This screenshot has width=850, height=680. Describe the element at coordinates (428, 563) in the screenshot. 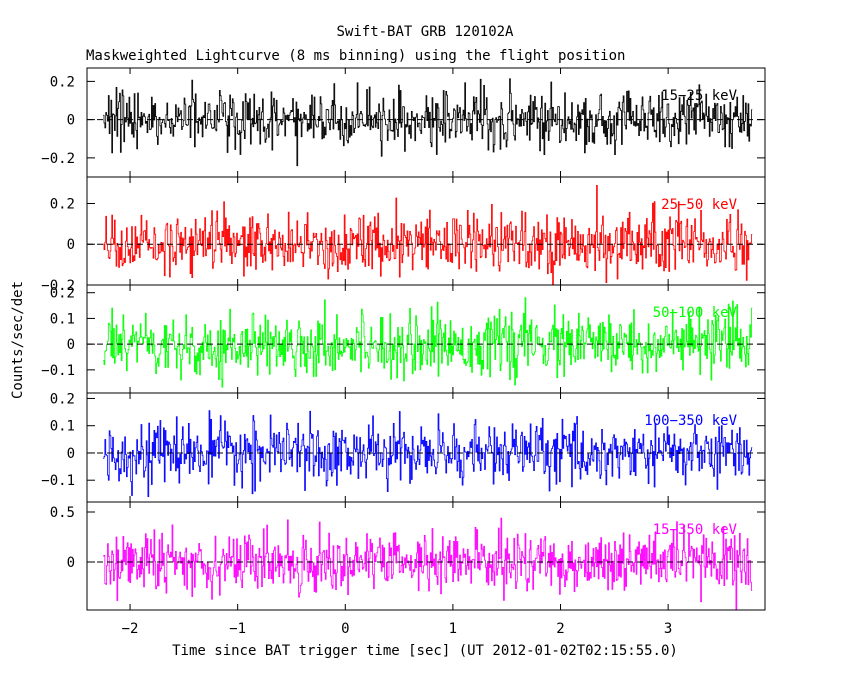

I see `series-line-15-350-kev` at that location.